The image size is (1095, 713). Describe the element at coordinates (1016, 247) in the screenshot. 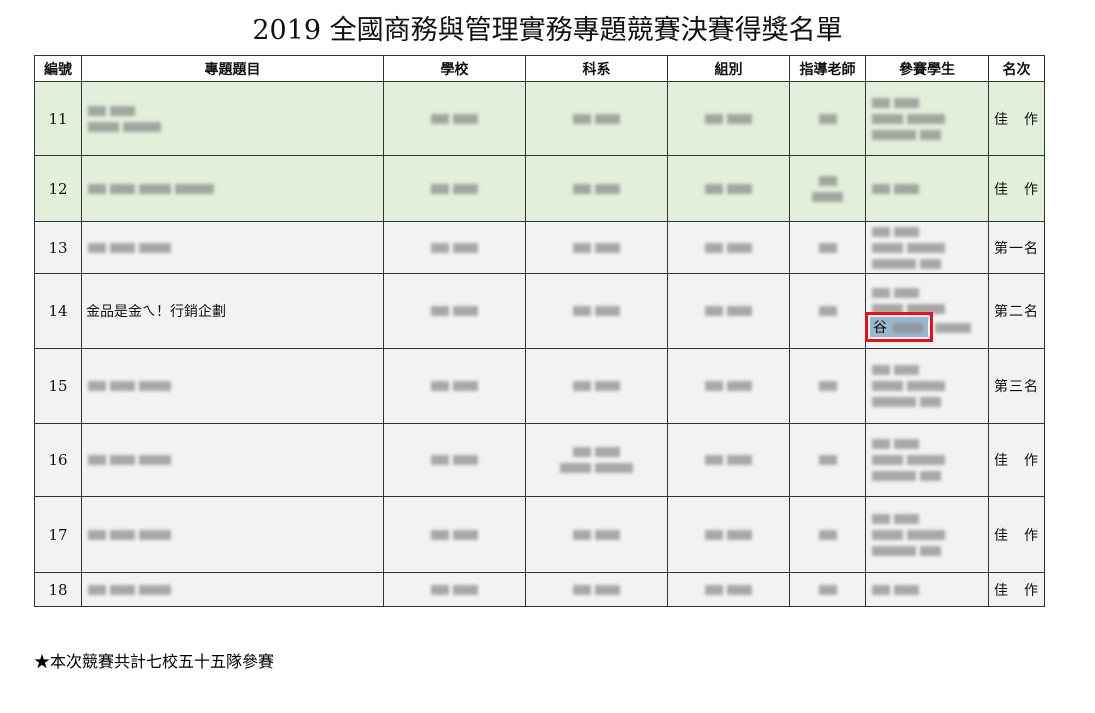

I see `rank-cell: 第一名` at that location.